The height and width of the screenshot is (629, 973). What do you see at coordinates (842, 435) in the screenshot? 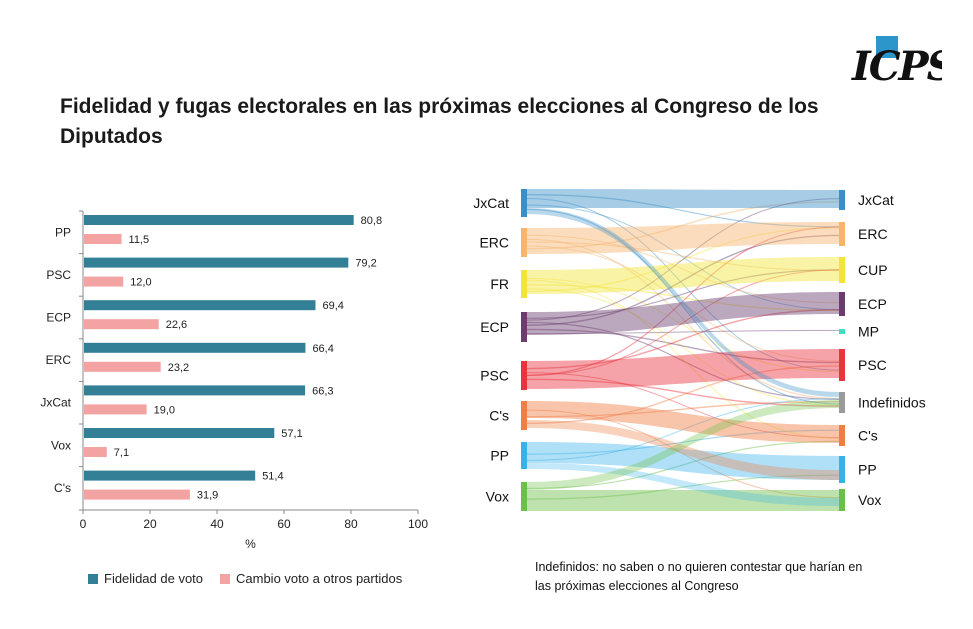
I see `right-node-c-s` at bounding box center [842, 435].